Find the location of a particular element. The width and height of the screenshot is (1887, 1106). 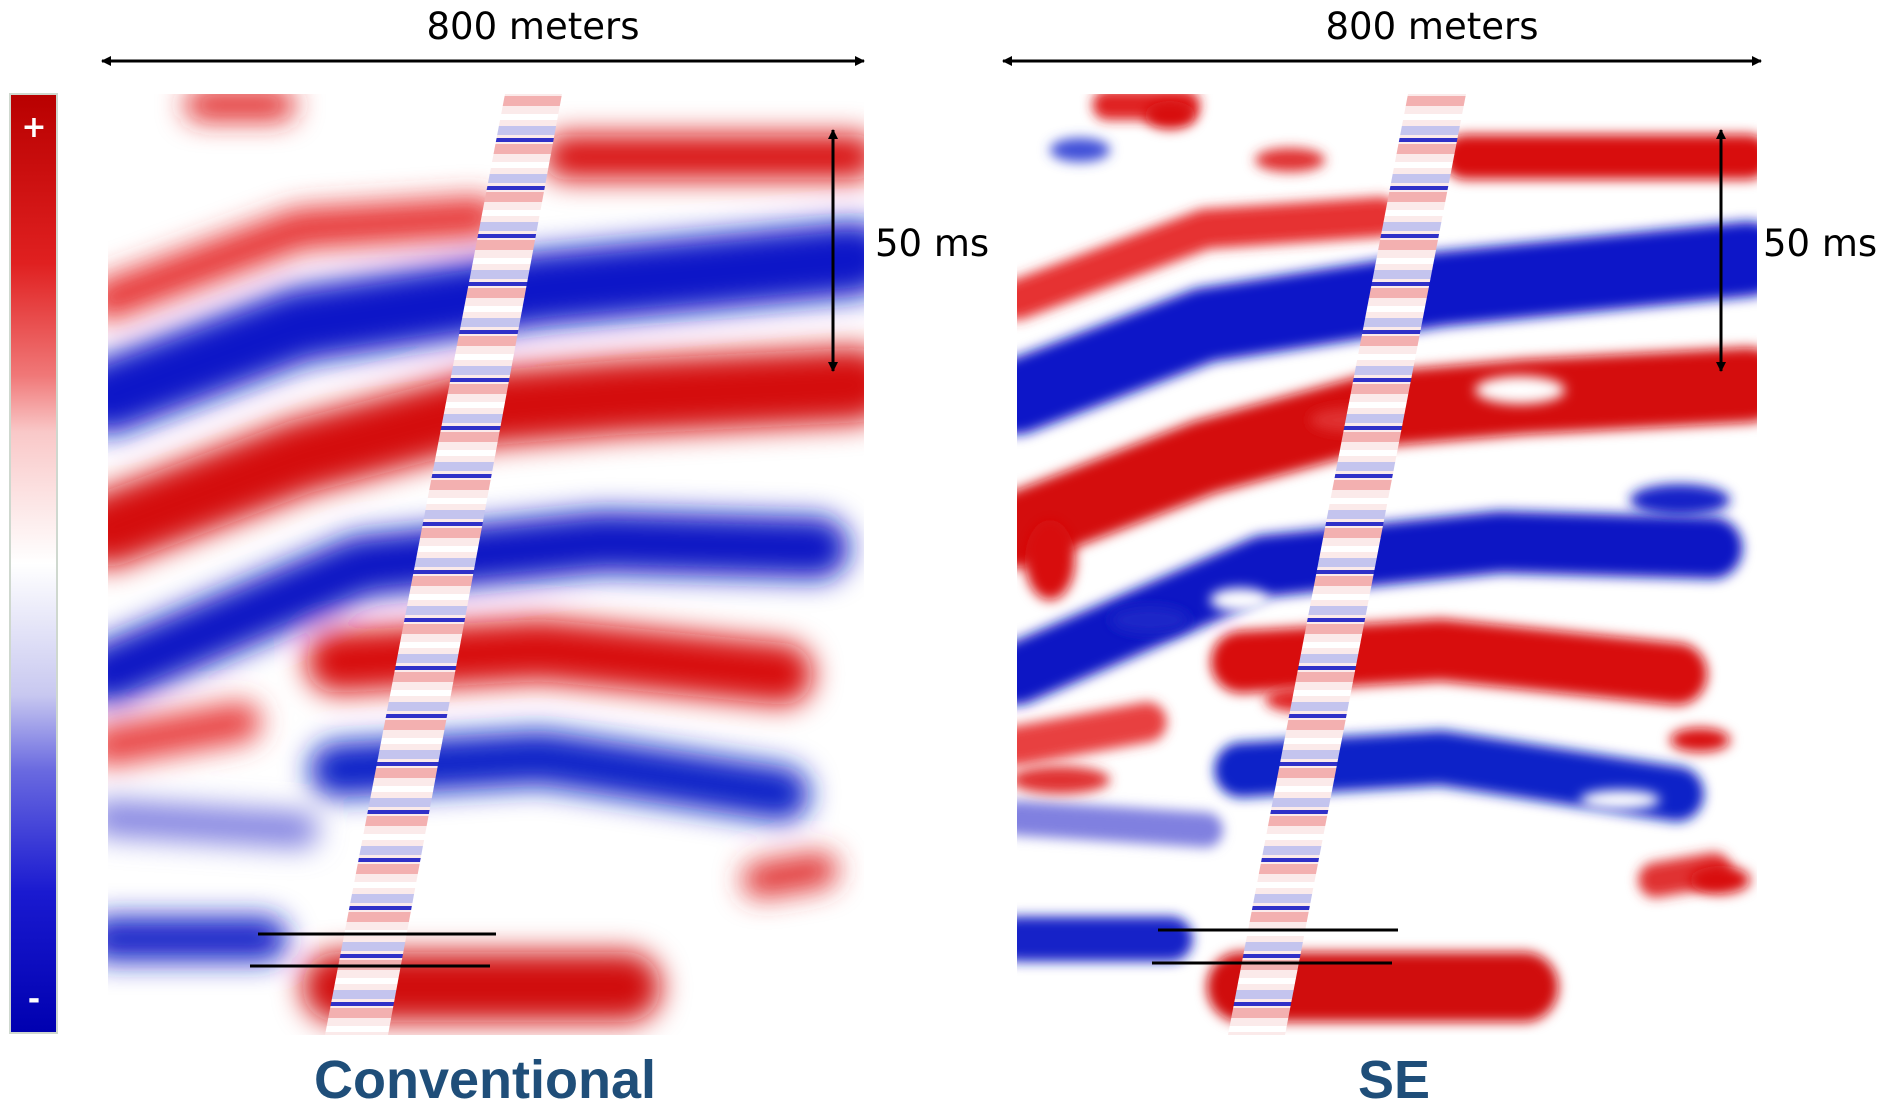

panel-label: SE is located at coordinates (1394, 1078).